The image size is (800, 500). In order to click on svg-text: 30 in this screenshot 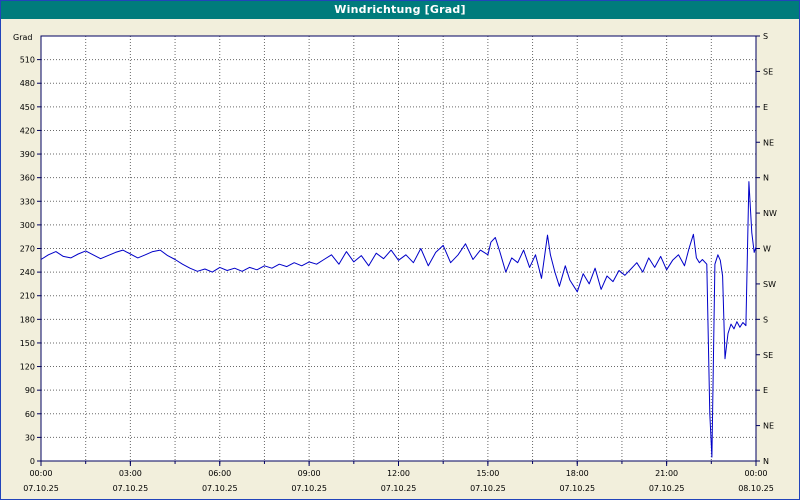, I will do `click(30, 437)`.